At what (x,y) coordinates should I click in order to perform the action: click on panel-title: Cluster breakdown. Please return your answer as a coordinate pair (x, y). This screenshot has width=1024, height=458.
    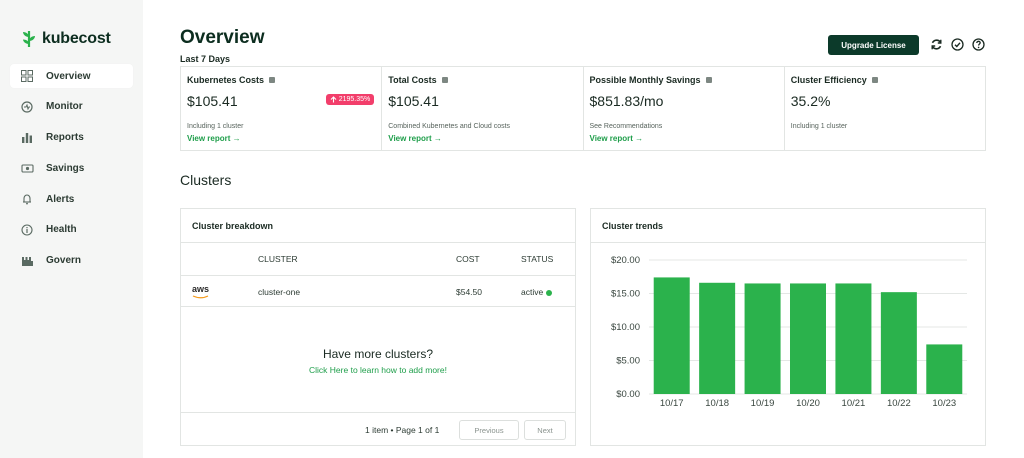
    Looking at the image, I should click on (233, 226).